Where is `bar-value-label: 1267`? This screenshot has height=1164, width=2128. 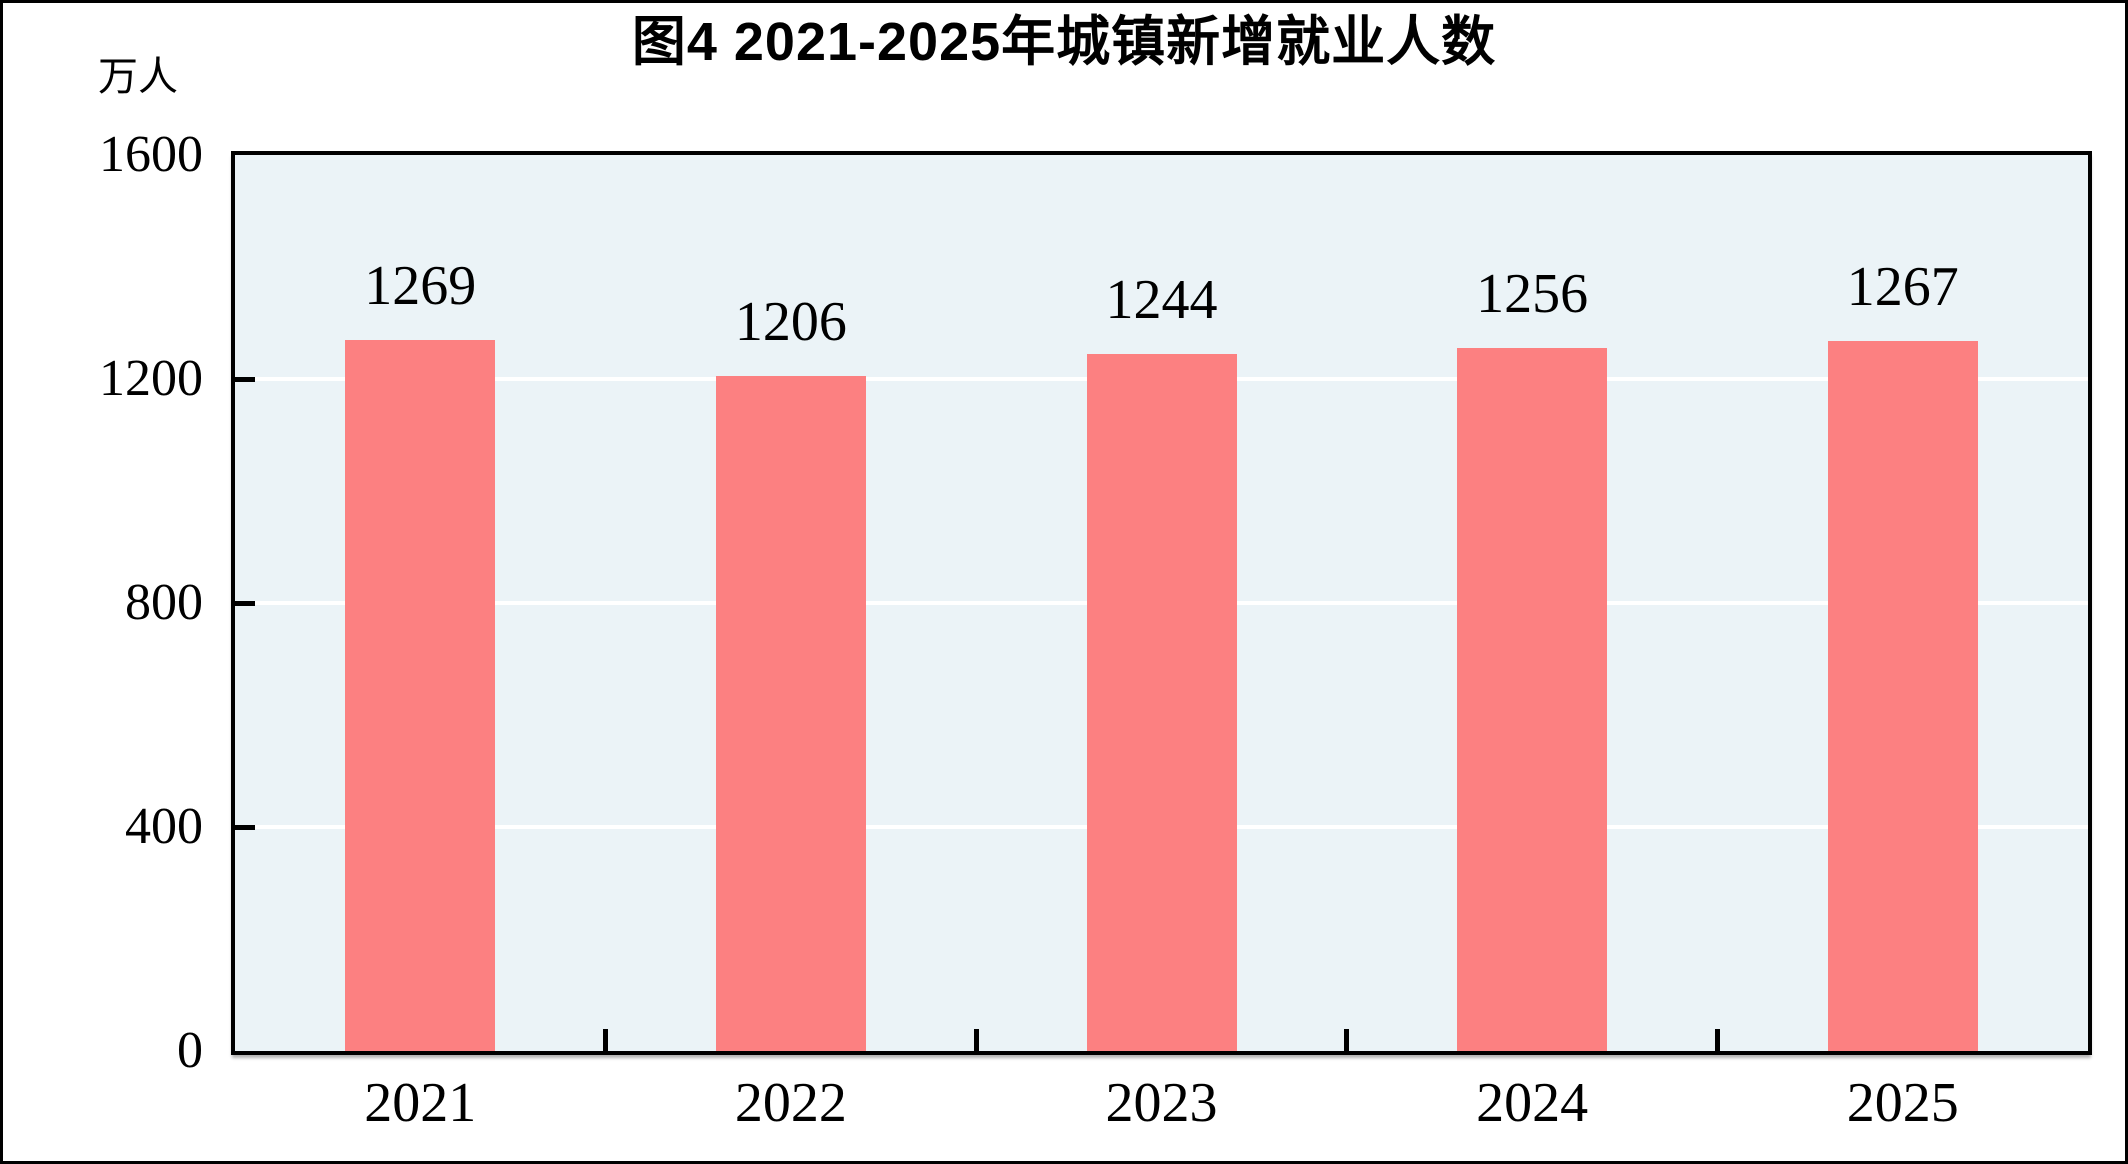
bar-value-label: 1267 is located at coordinates (1902, 287).